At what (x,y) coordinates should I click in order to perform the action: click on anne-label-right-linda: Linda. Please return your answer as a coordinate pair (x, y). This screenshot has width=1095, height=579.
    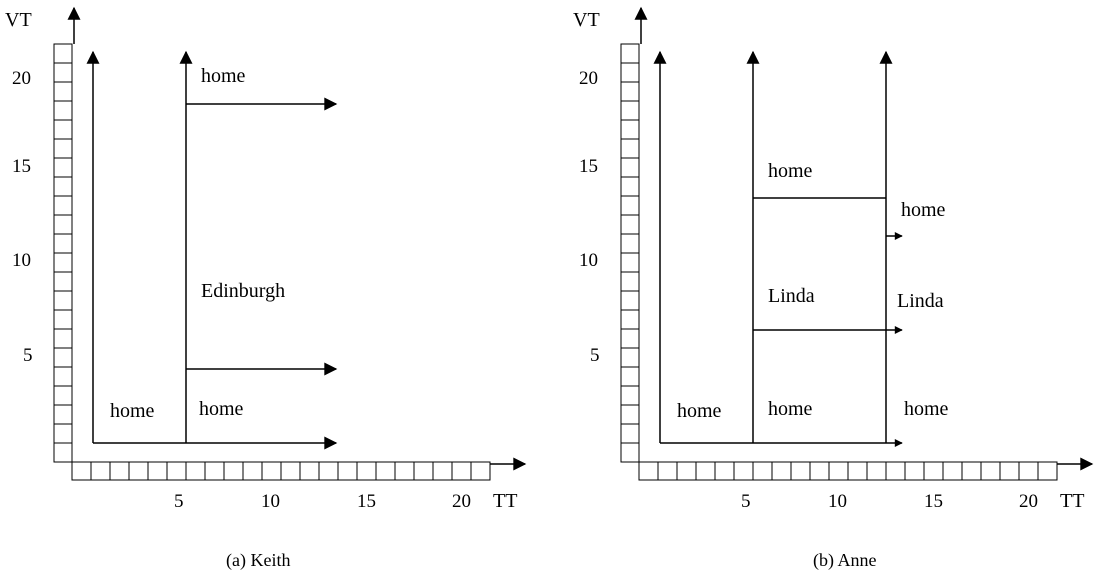
    Looking at the image, I should click on (920, 301).